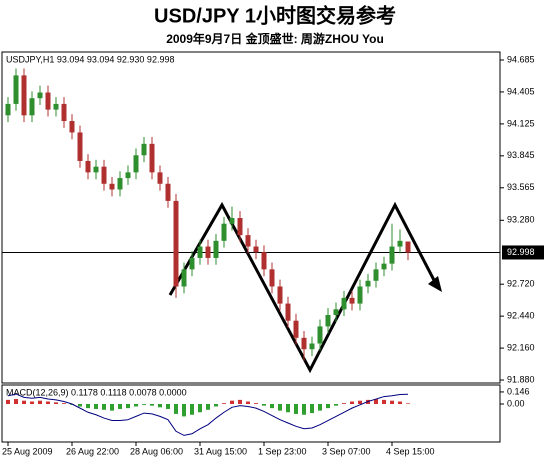 This screenshot has height=463, width=550. Describe the element at coordinates (521, 284) in the screenshot. I see `y-tick-label: 92.720` at that location.